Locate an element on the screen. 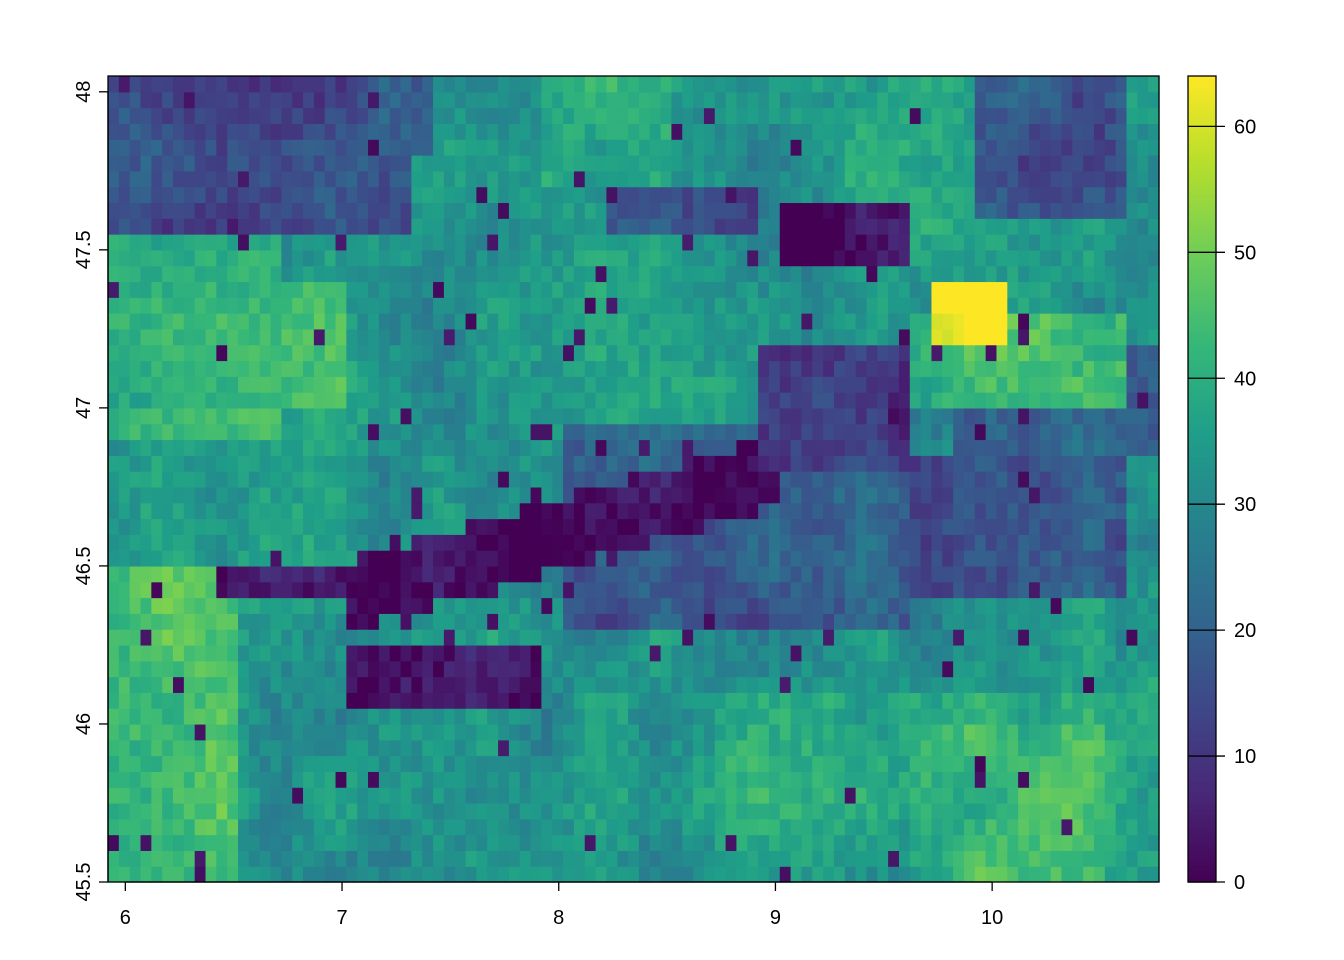 The width and height of the screenshot is (1344, 960). colorbar-segment is located at coordinates (1202, 872).